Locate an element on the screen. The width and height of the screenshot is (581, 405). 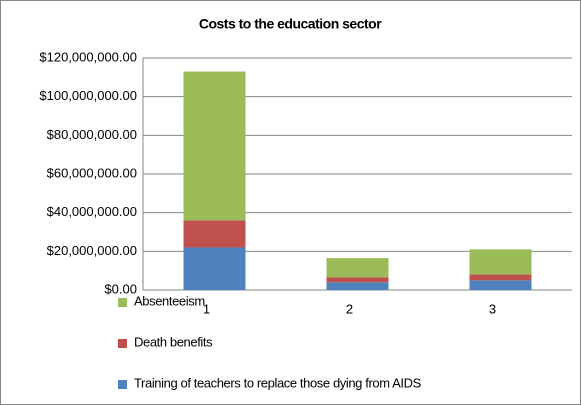
chart-title: Costs to the education sector is located at coordinates (290, 24).